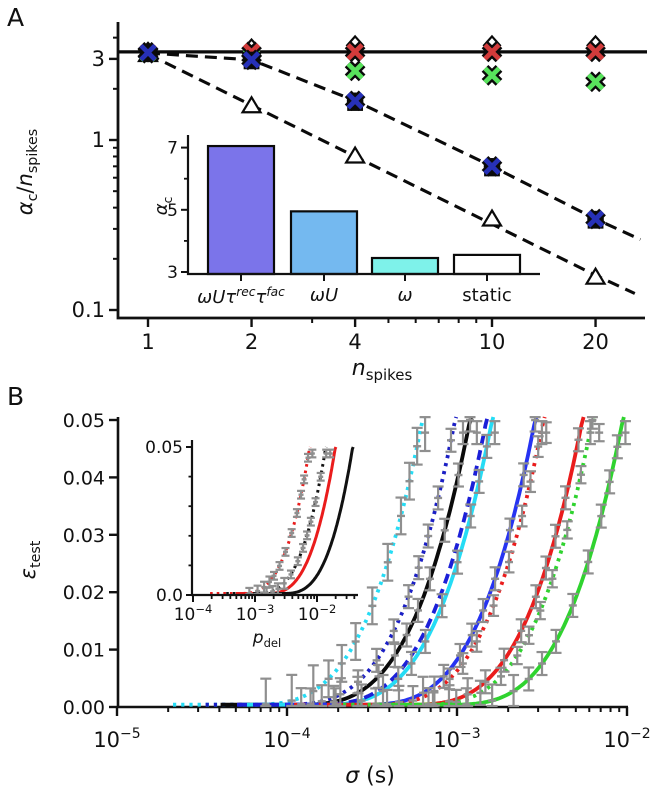 The image size is (662, 802). I want to click on log-tick-label: 10⁻³, so click(456, 739).